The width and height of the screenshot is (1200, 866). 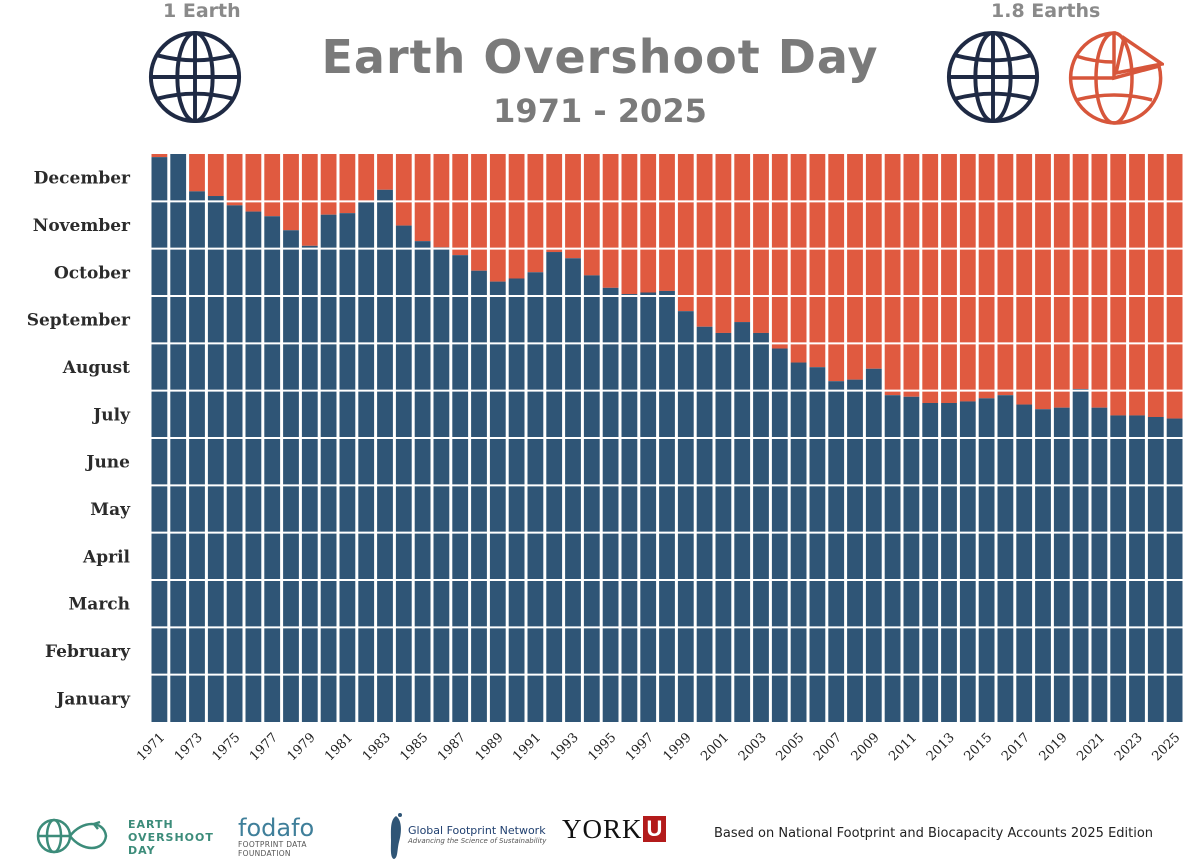 What do you see at coordinates (678, 747) in the screenshot?
I see `year-tick-label: 1999` at bounding box center [678, 747].